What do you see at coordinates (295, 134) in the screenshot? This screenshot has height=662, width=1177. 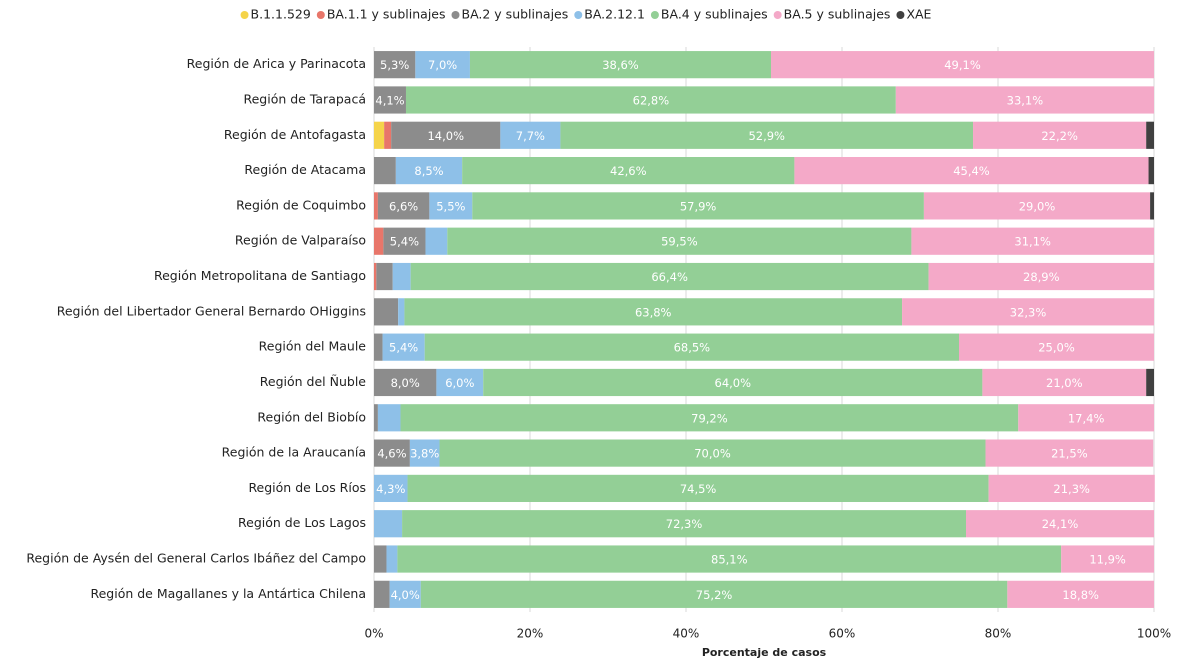 I see `y-tick-label: Región de Antofagasta` at bounding box center [295, 134].